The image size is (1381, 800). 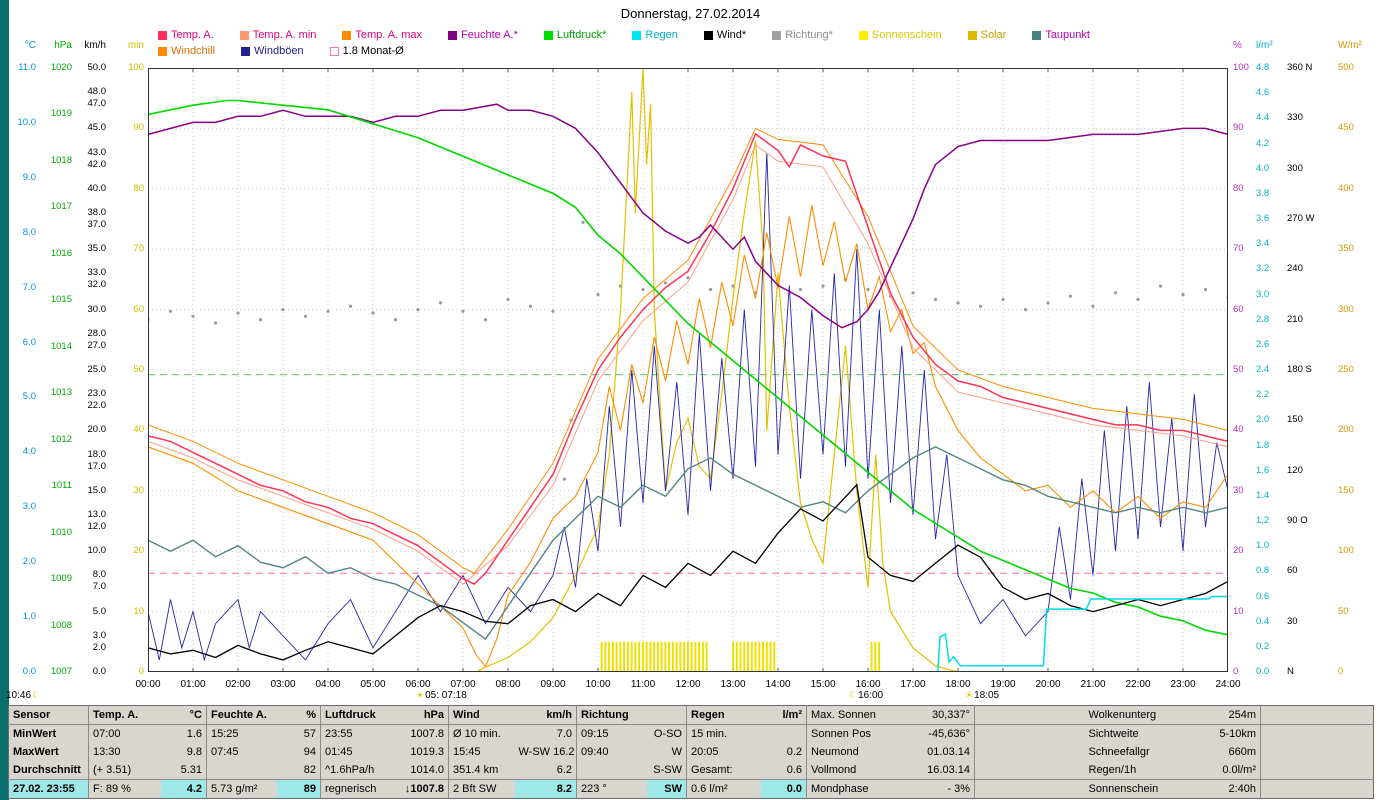 What do you see at coordinates (1341, 671) in the screenshot?
I see `axis-tick-label: 0` at bounding box center [1341, 671].